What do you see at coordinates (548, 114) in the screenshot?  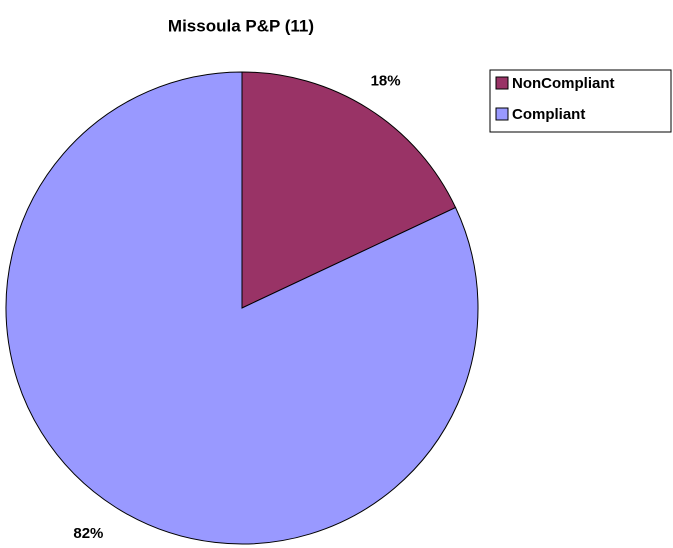 I see `legend-label: Compliant` at bounding box center [548, 114].